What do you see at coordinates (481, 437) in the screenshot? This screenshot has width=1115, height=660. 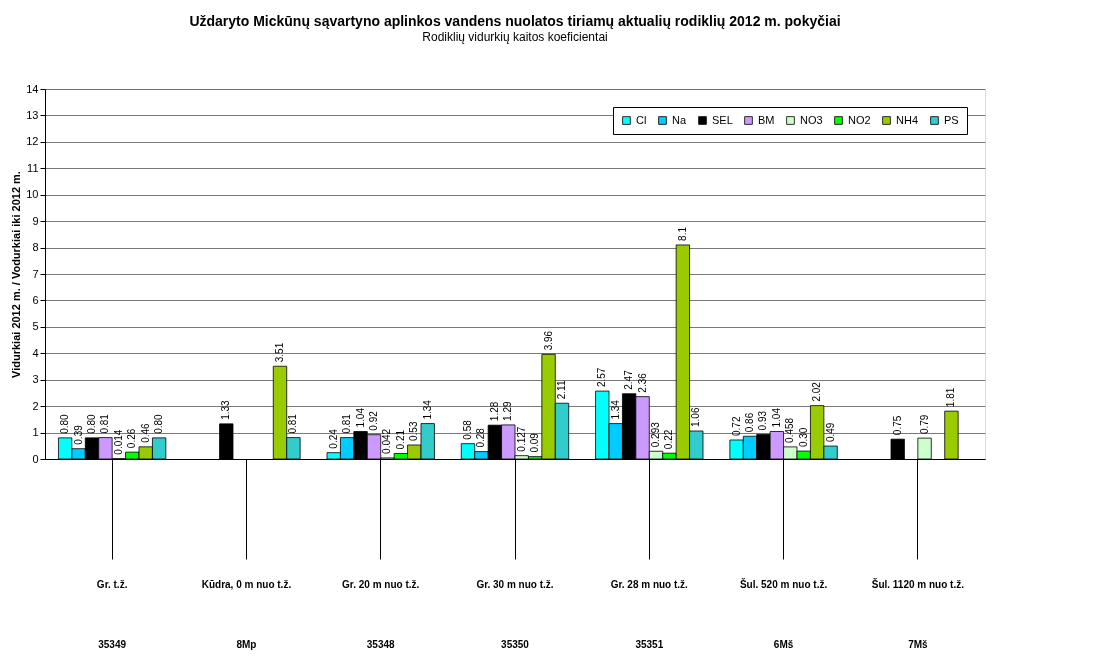 I see `data-label: 0.28` at bounding box center [481, 437].